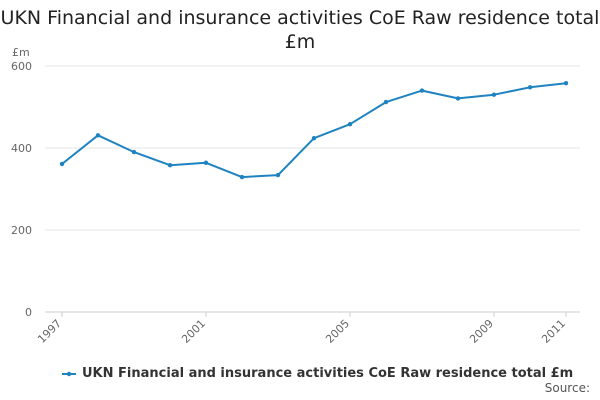  I want to click on source-label: Source:, so click(567, 388).